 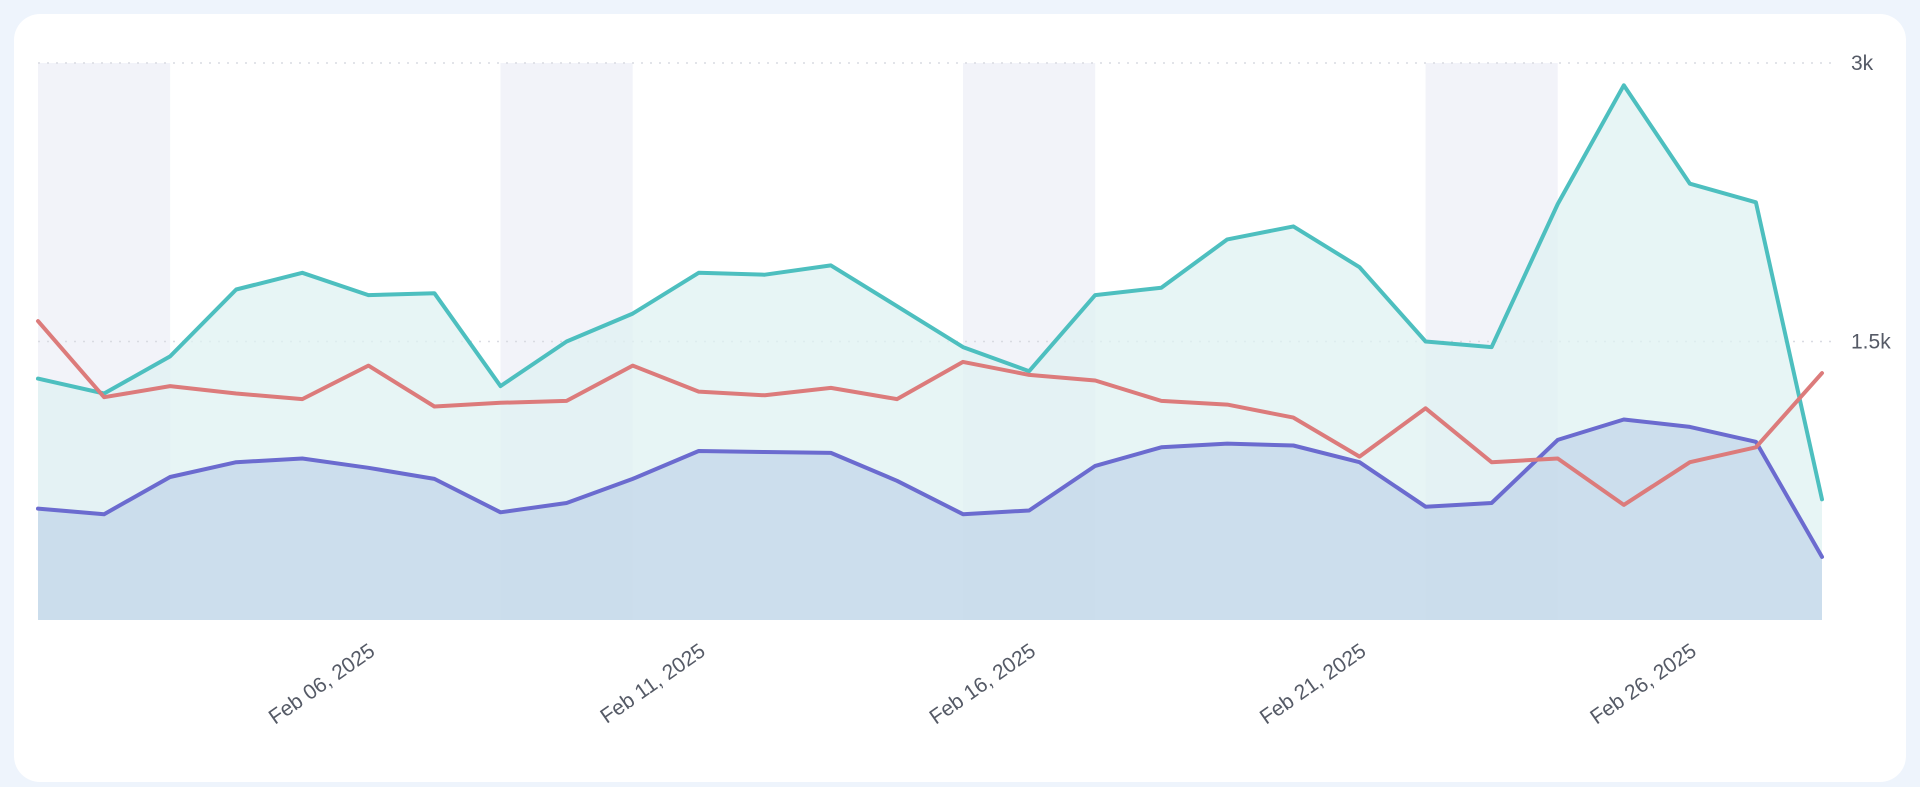 What do you see at coordinates (1862, 63) in the screenshot?
I see `y-tick-label: 3k` at bounding box center [1862, 63].